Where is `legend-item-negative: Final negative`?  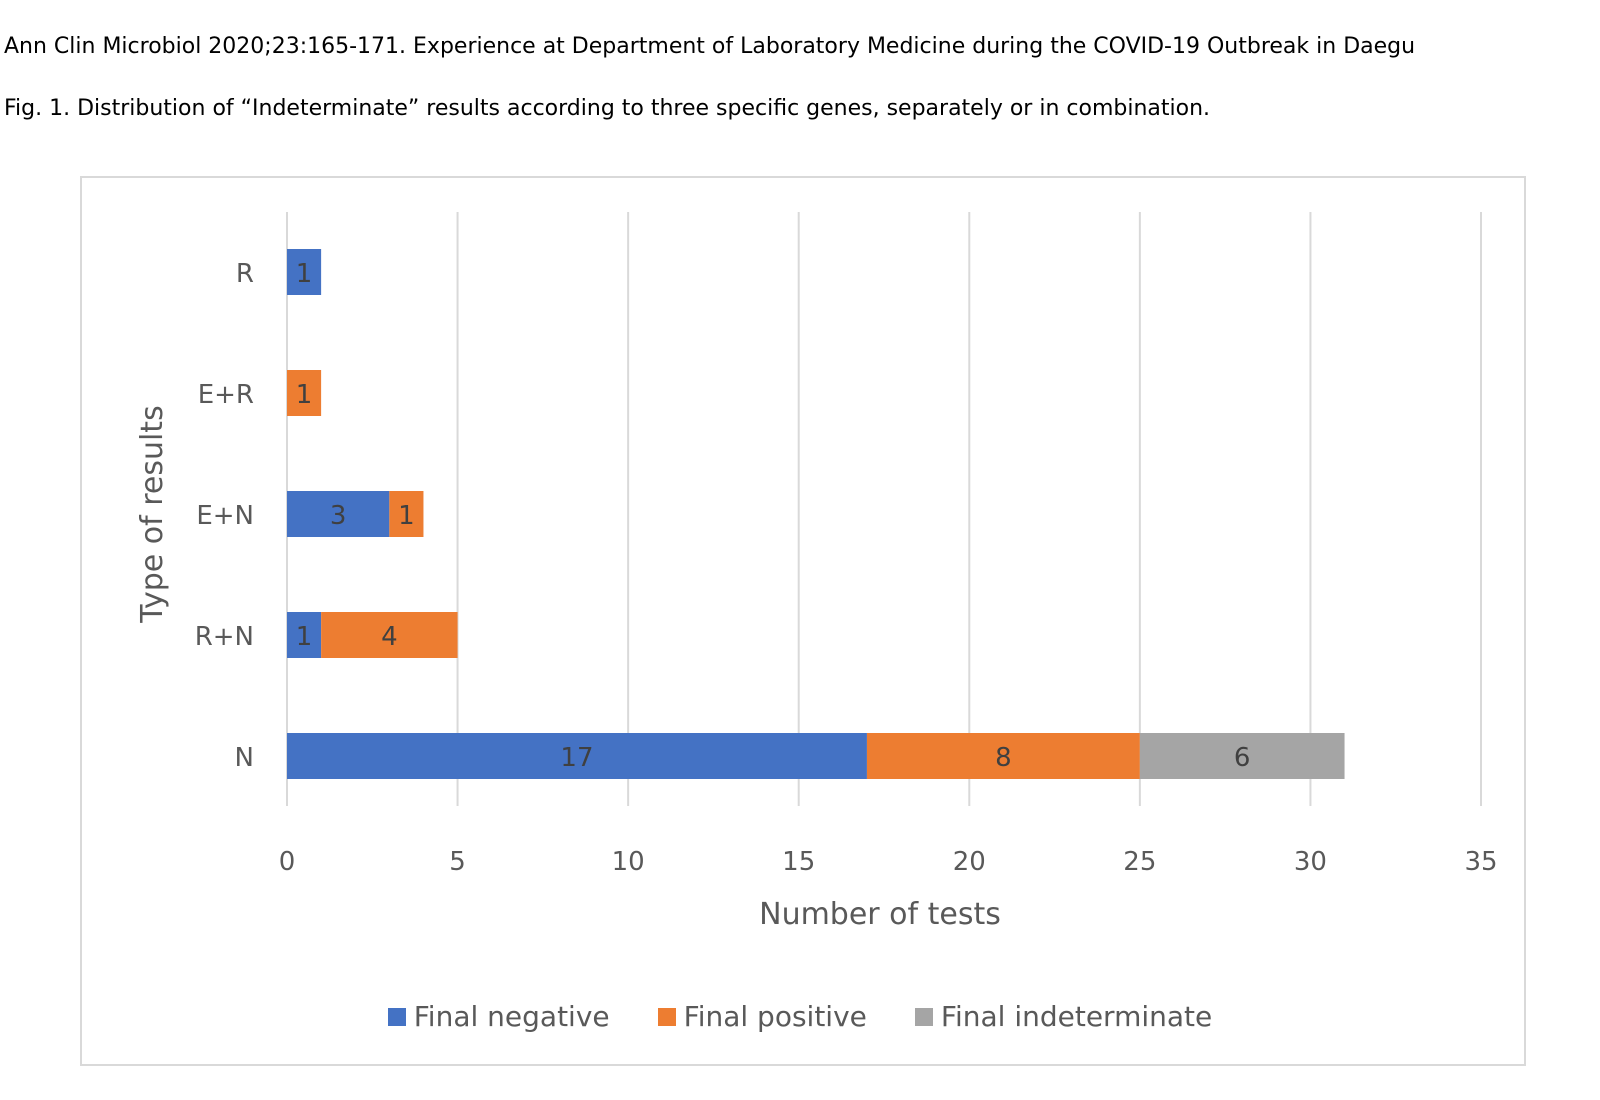
legend-item-negative: Final negative is located at coordinates (498, 1016).